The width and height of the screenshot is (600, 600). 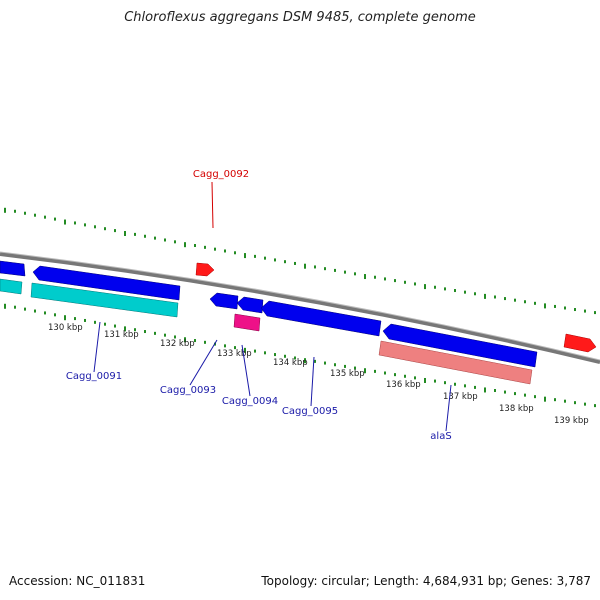 What do you see at coordinates (188, 390) in the screenshot?
I see `gene-label: Cagg_0093` at bounding box center [188, 390].